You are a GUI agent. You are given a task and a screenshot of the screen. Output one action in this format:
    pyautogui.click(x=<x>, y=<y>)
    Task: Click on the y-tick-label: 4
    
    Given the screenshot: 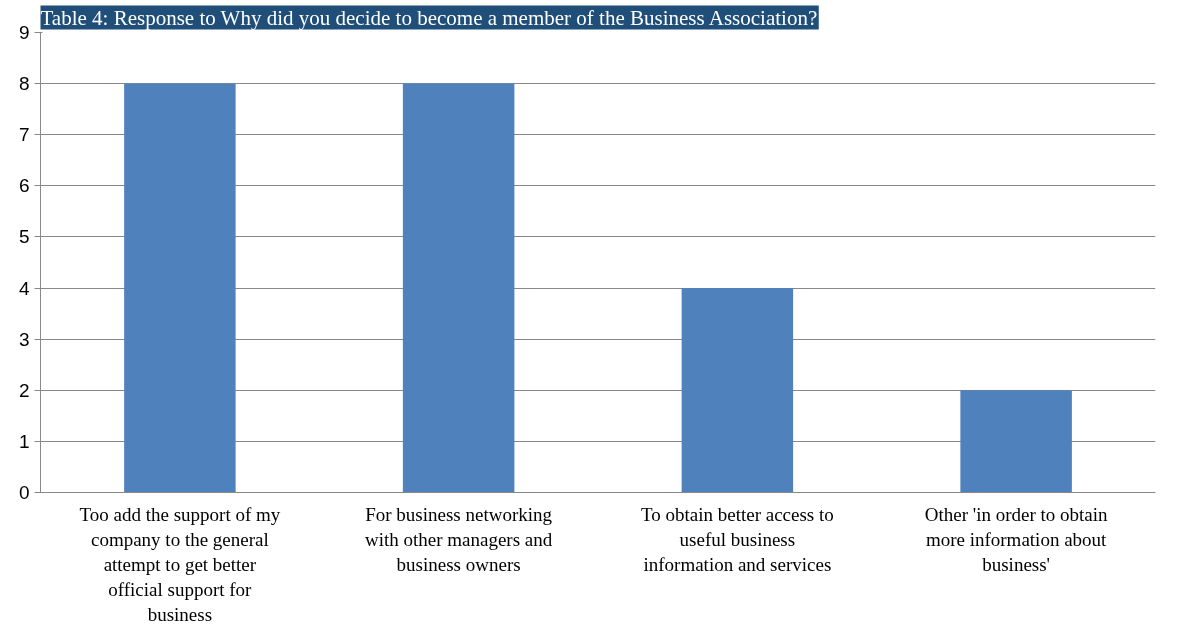 What is the action you would take?
    pyautogui.click(x=24, y=288)
    